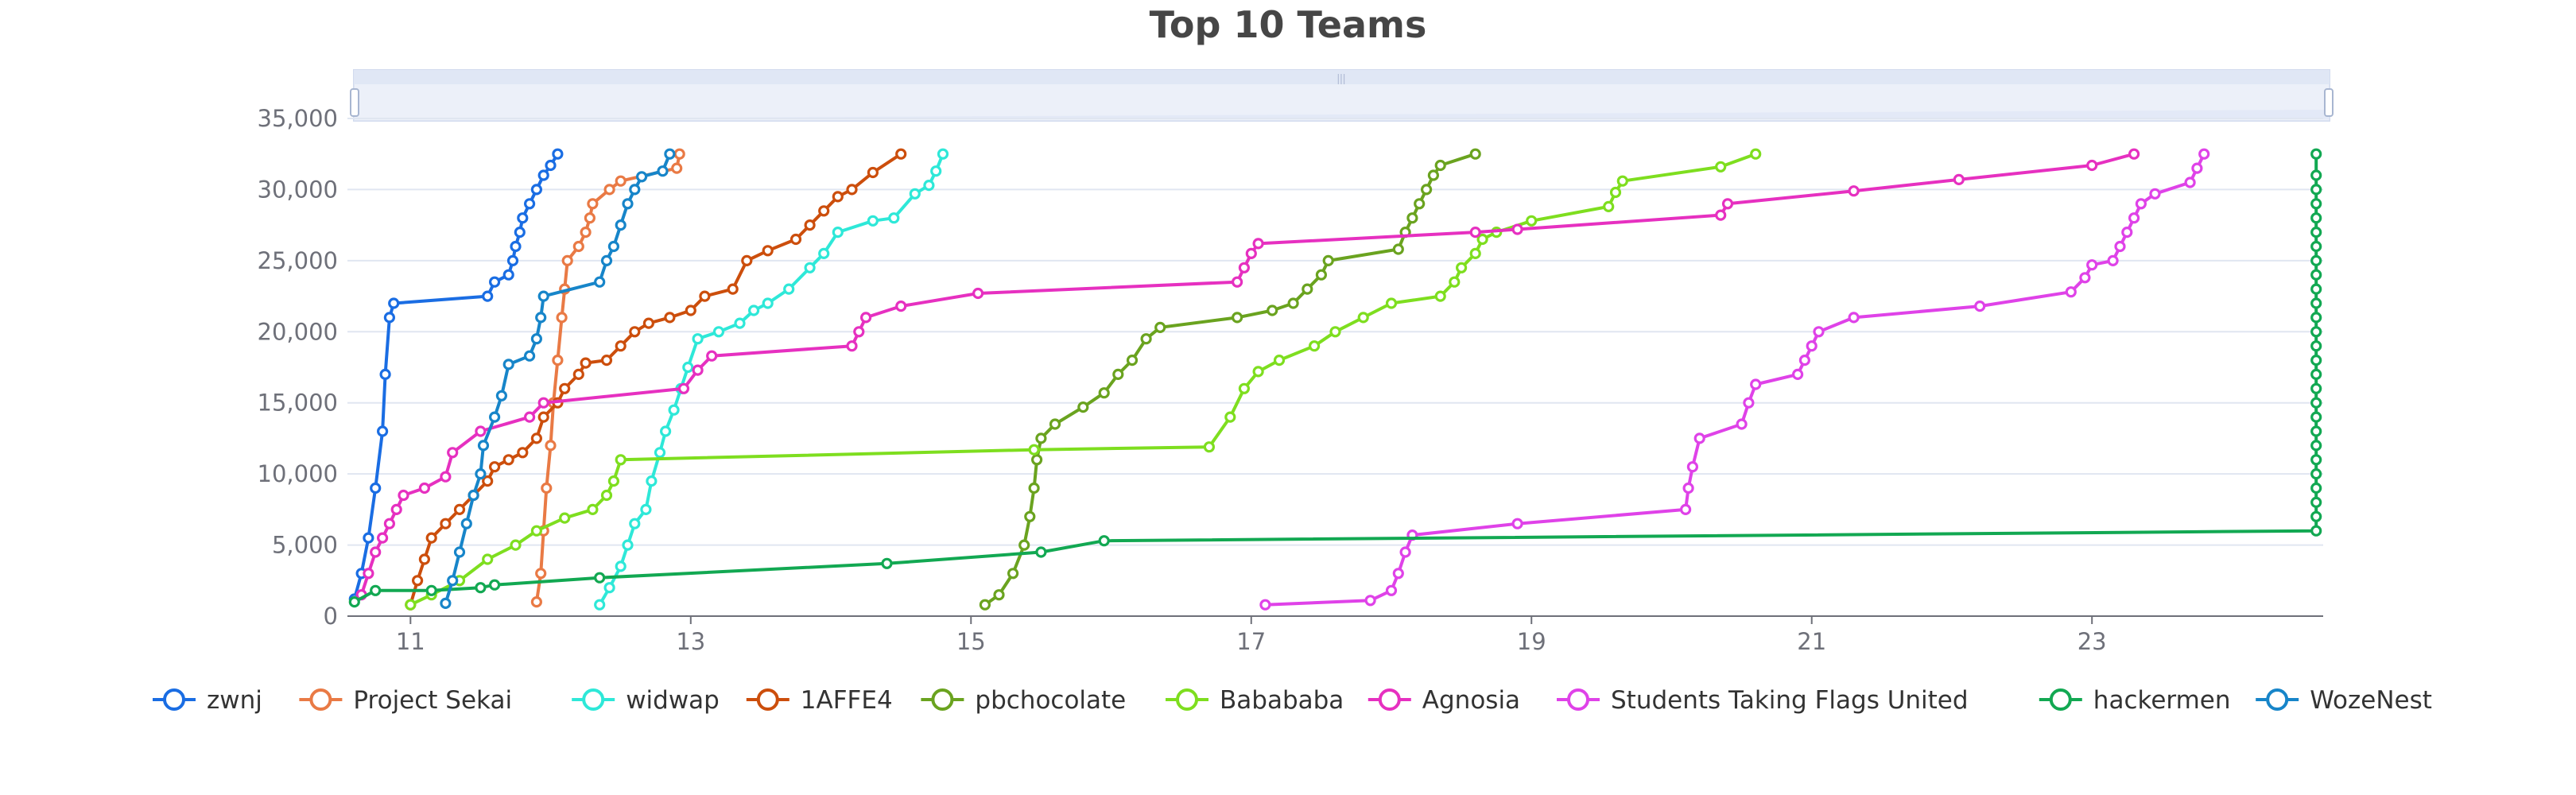 The image size is (2576, 795). What do you see at coordinates (1444, 700) in the screenshot?
I see `legend-item: Agnosia` at bounding box center [1444, 700].